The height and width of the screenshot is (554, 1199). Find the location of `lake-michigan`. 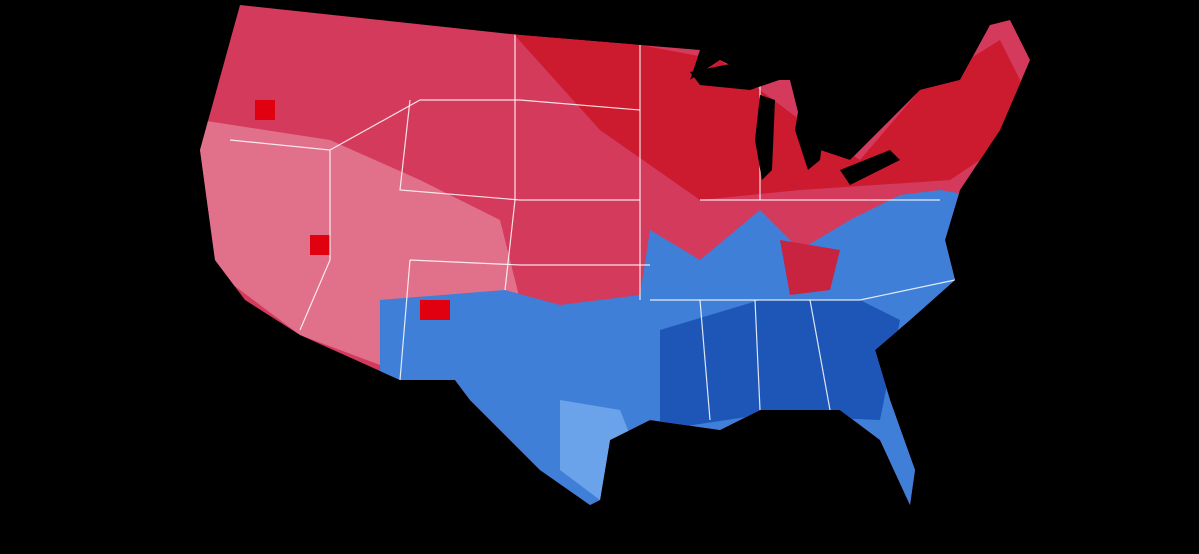

lake-michigan is located at coordinates (765, 137).